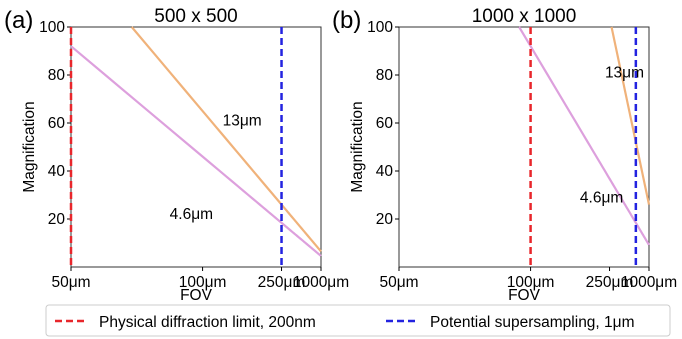 The height and width of the screenshot is (339, 682). What do you see at coordinates (18, 20) in the screenshot?
I see `panel-label: (a)` at bounding box center [18, 20].